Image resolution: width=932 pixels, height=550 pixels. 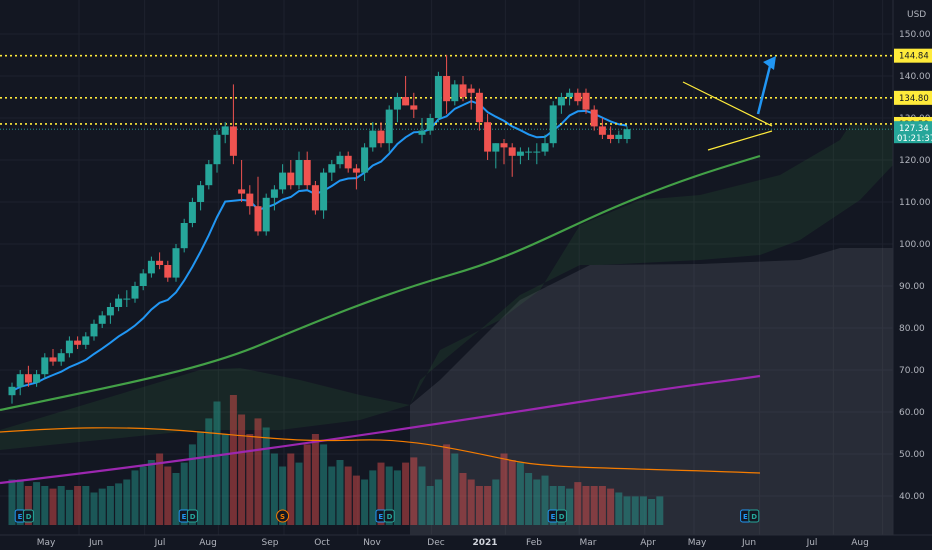 I want to click on drawing-tools, so click(x=729, y=103).